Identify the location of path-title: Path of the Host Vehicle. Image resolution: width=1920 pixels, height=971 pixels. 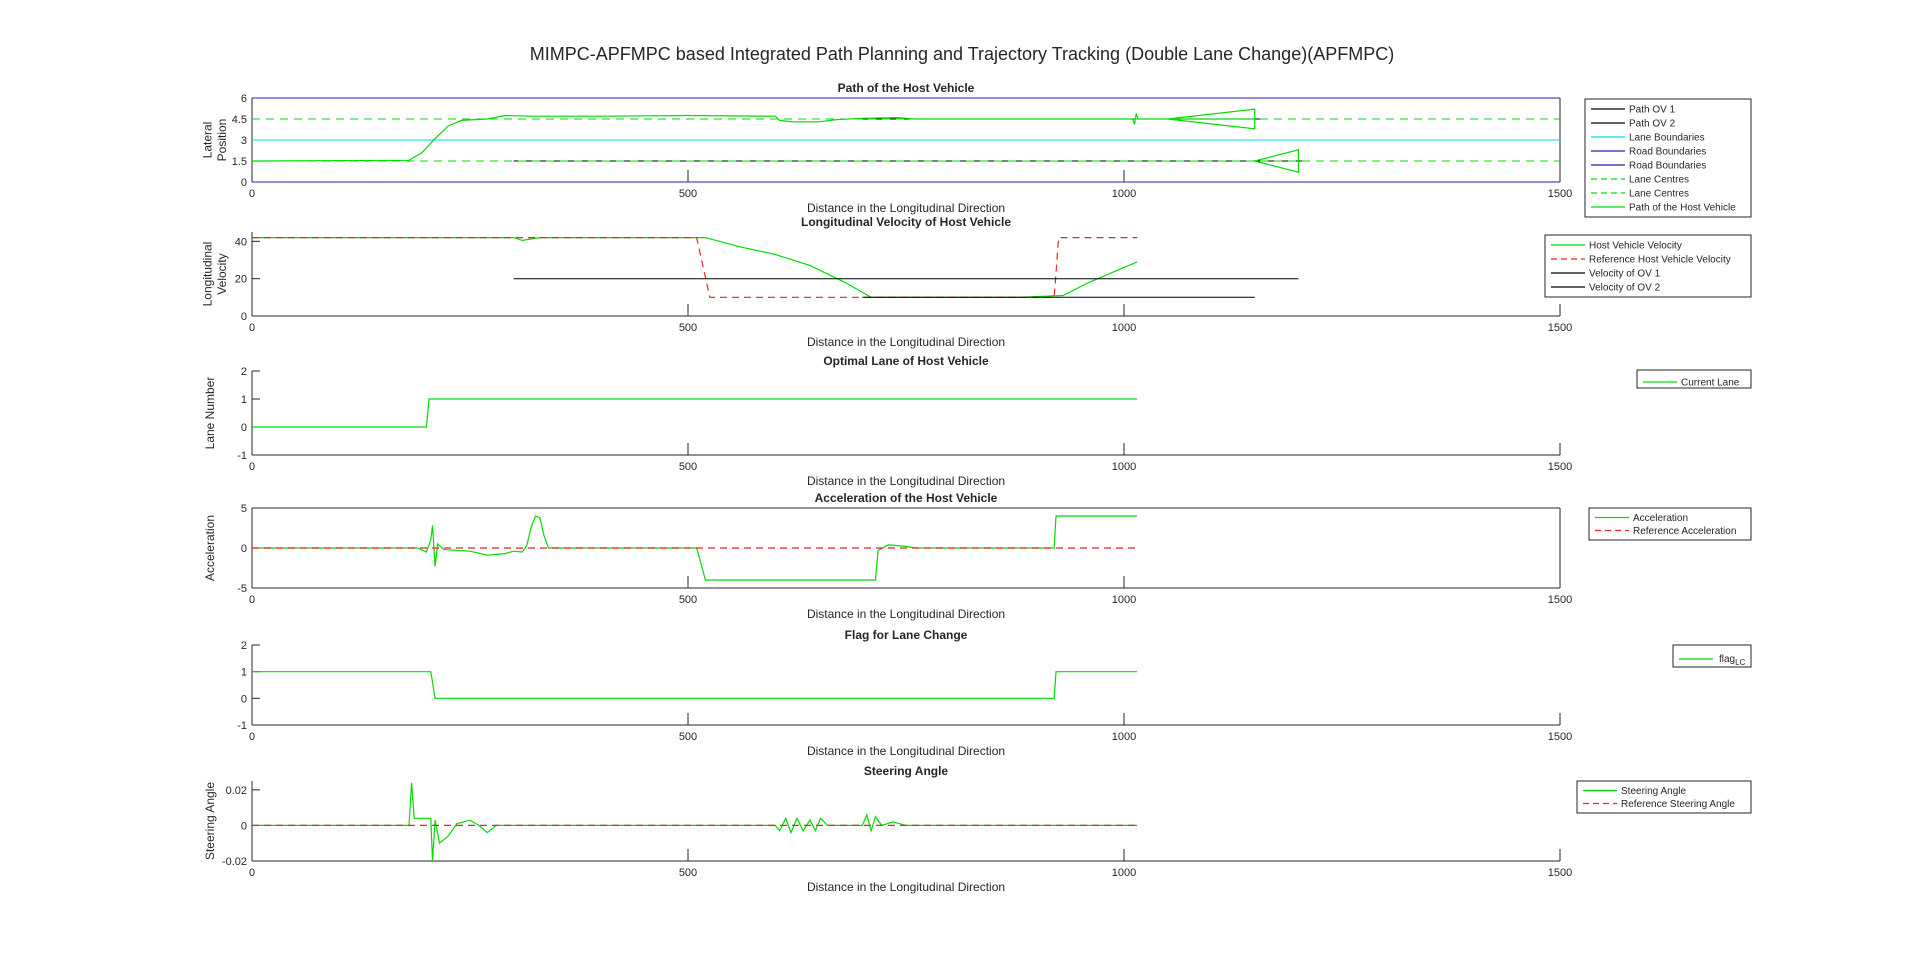
(906, 88).